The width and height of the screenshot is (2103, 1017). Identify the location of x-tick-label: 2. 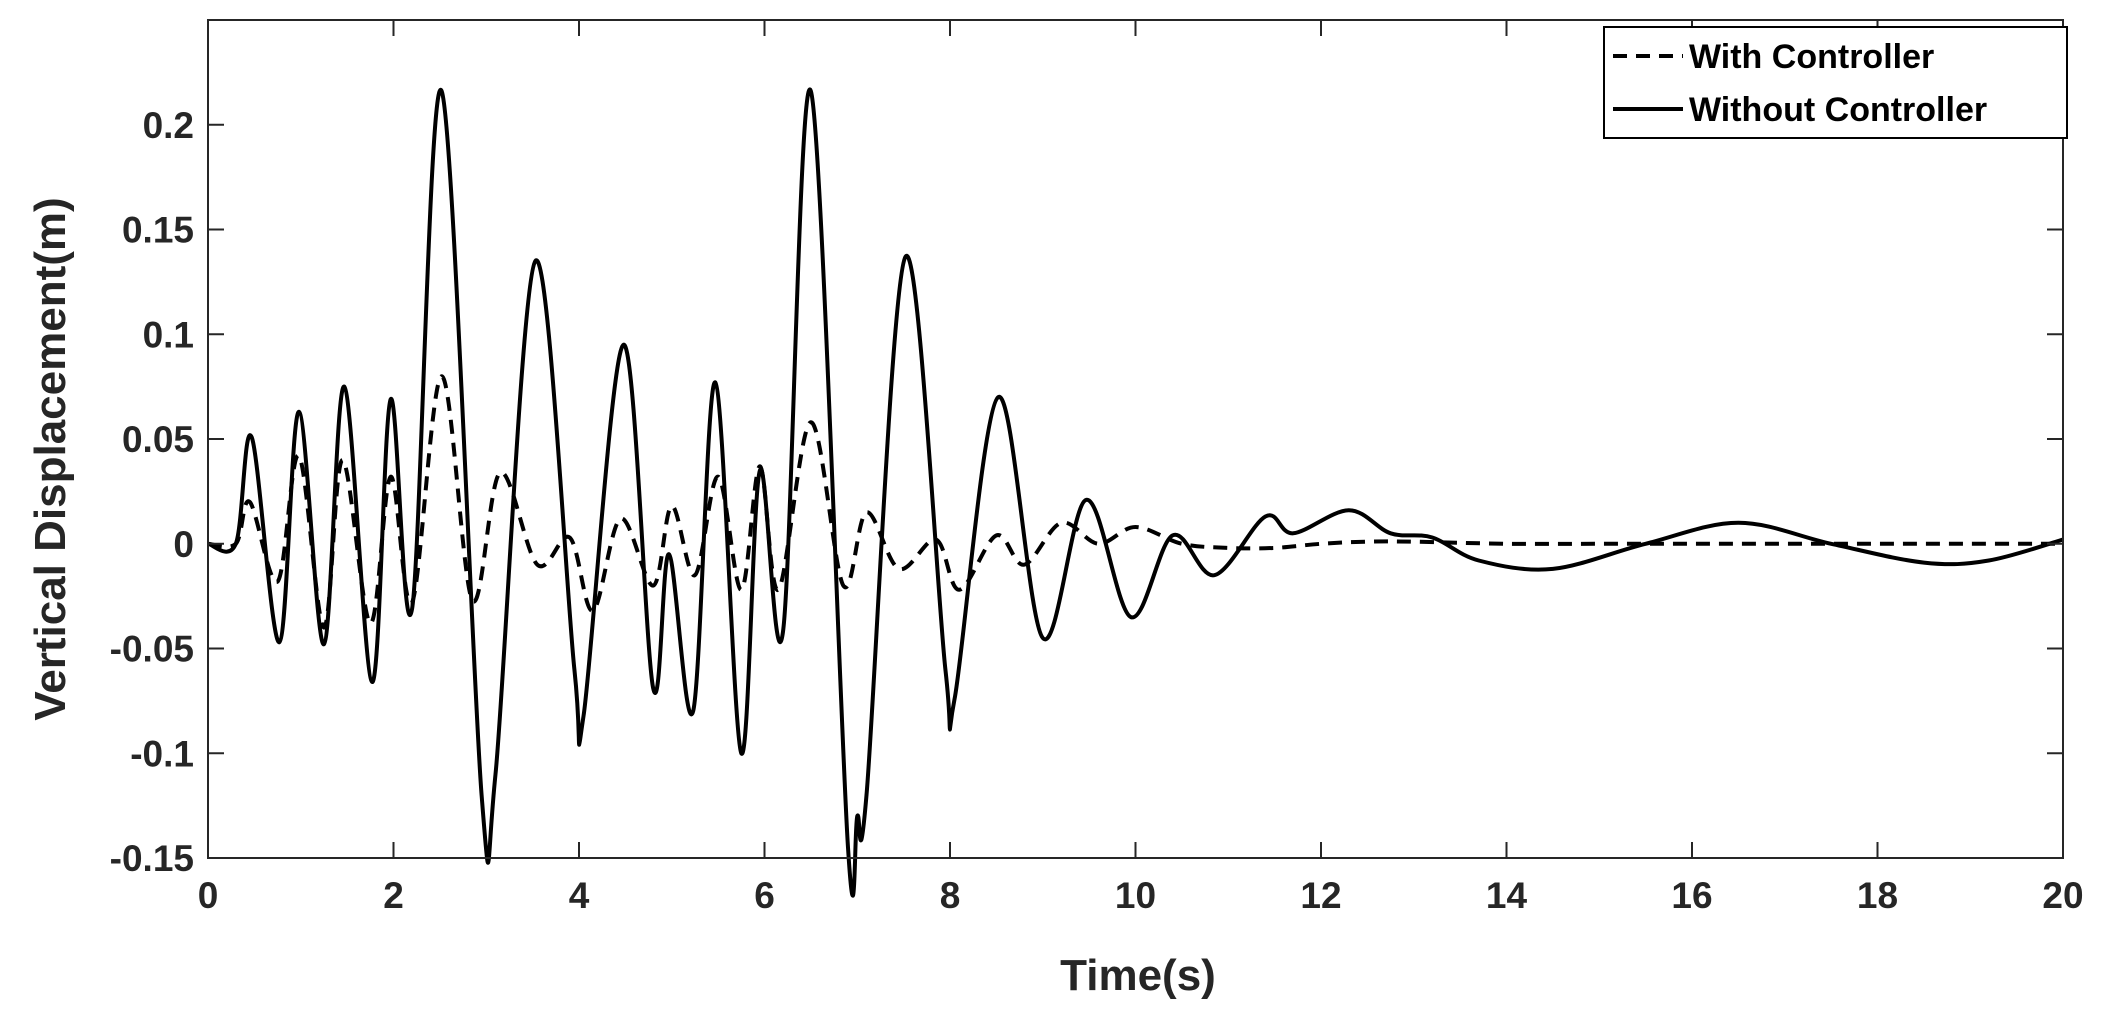
(393, 895).